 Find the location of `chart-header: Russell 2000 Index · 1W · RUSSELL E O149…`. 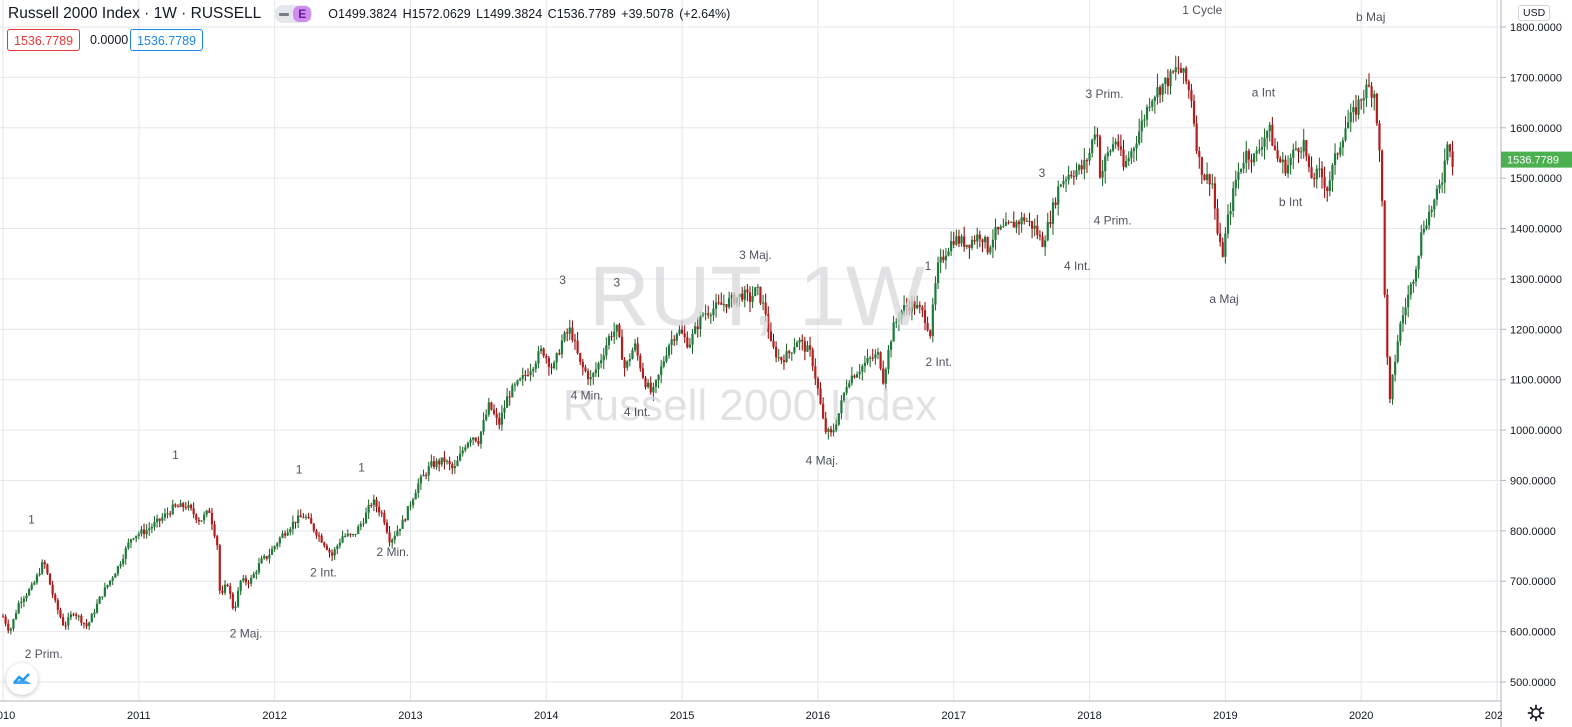

chart-header: Russell 2000 Index · 1W · RUSSELL E O149… is located at coordinates (369, 14).